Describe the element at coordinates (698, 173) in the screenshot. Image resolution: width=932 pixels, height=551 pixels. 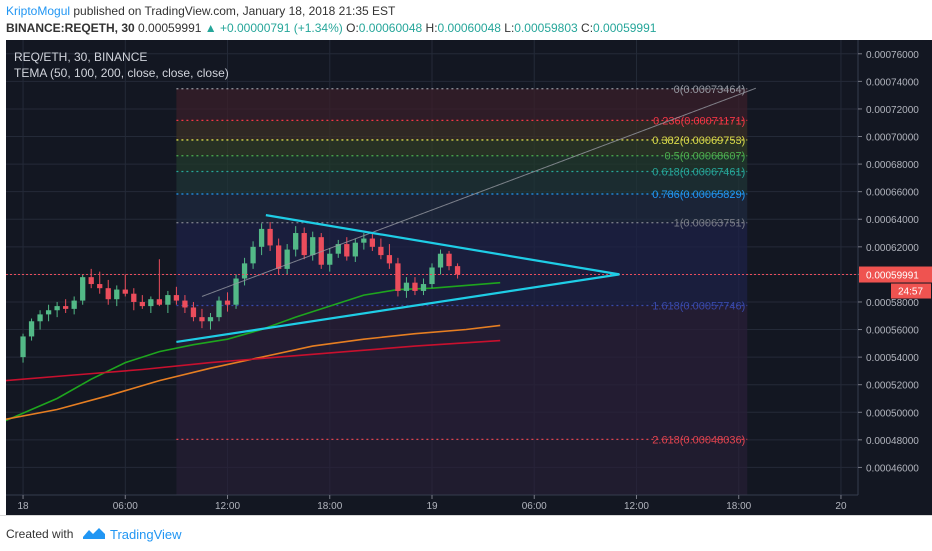
I see `fib-label: 0.618(0.00067461)` at that location.